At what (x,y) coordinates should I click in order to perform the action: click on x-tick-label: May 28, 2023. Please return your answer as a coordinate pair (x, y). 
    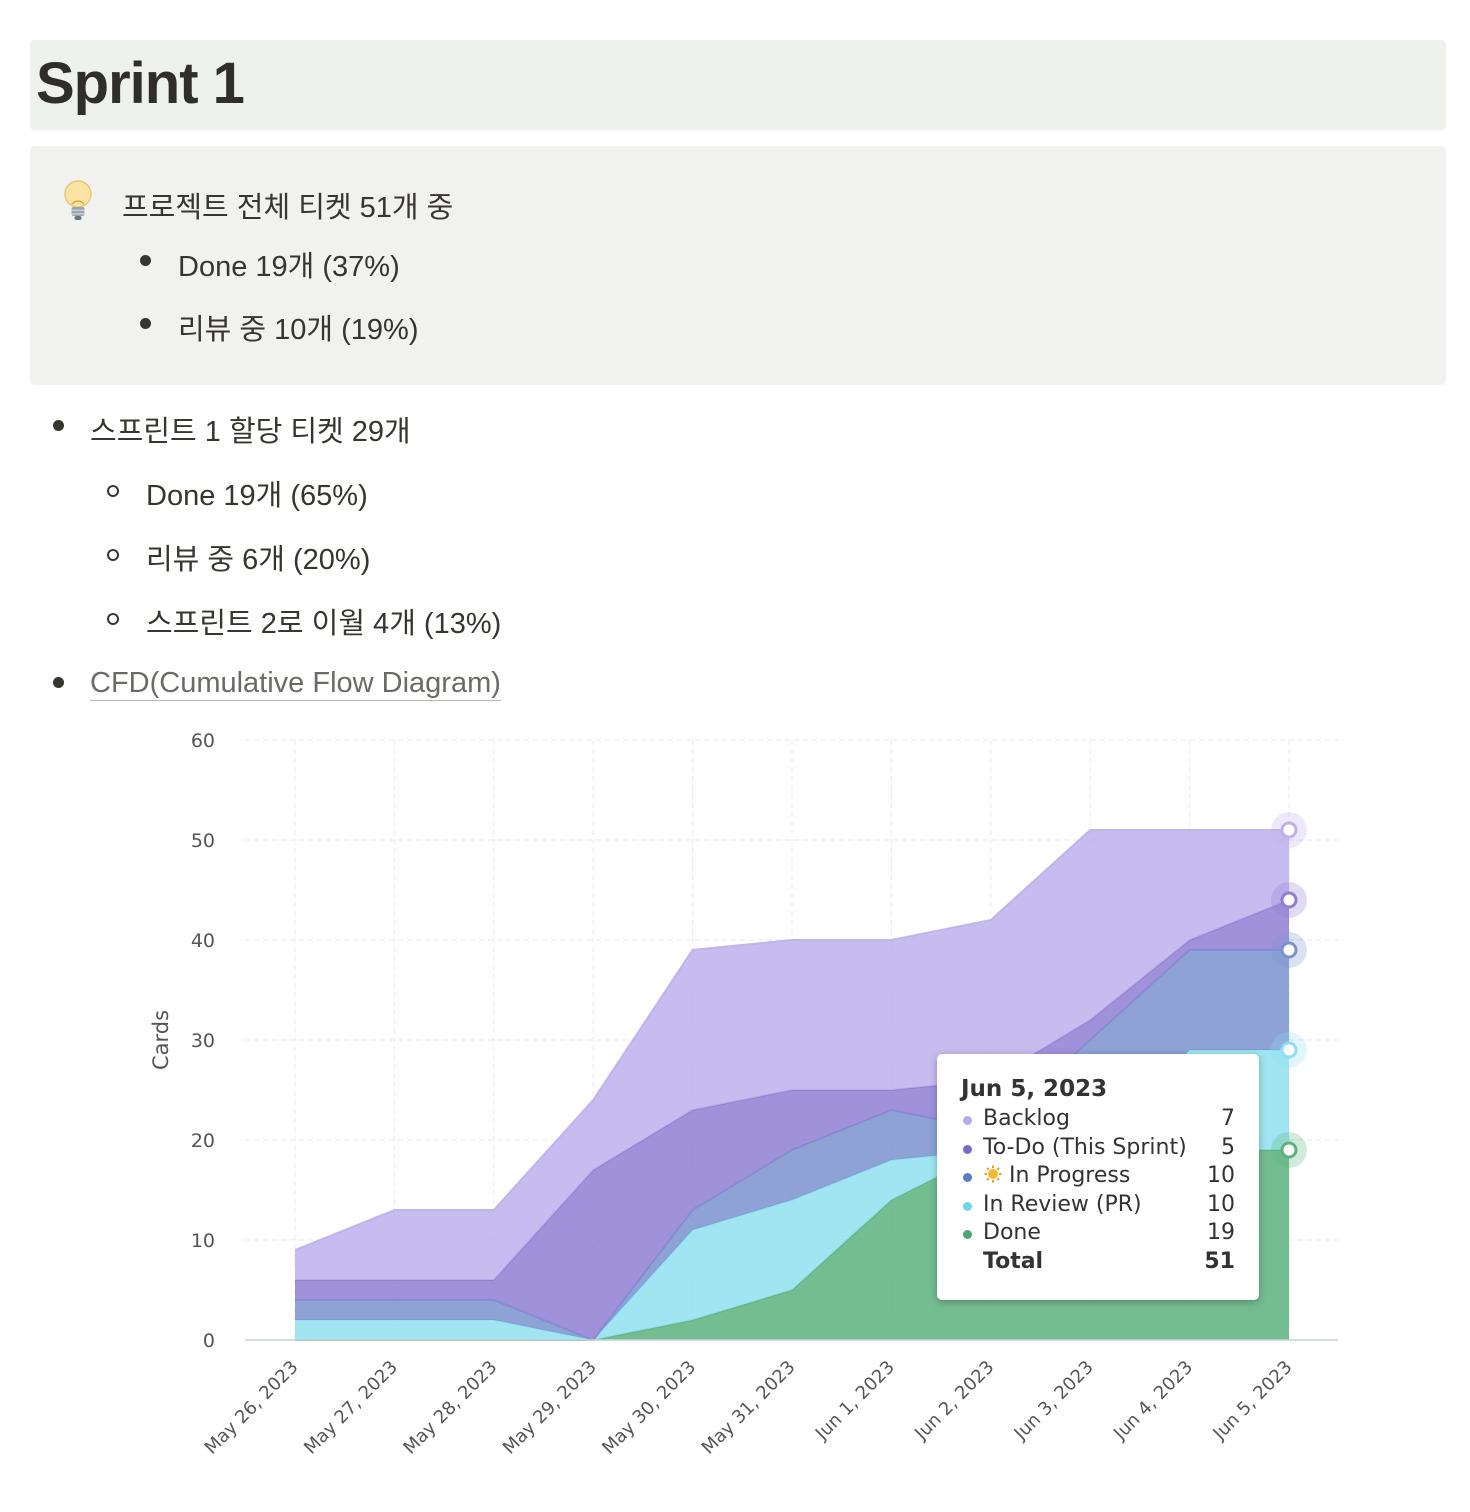
    Looking at the image, I should click on (450, 1408).